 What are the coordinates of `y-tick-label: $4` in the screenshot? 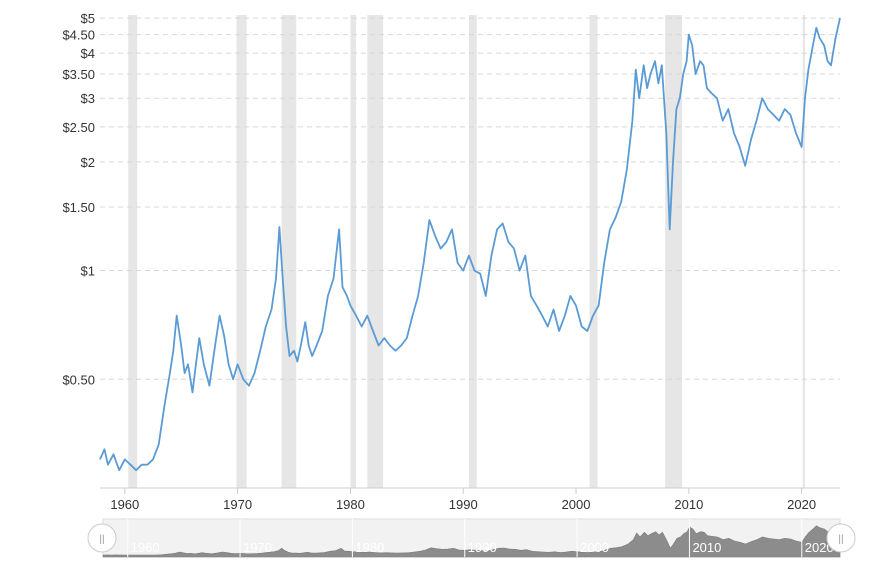 It's located at (88, 53).